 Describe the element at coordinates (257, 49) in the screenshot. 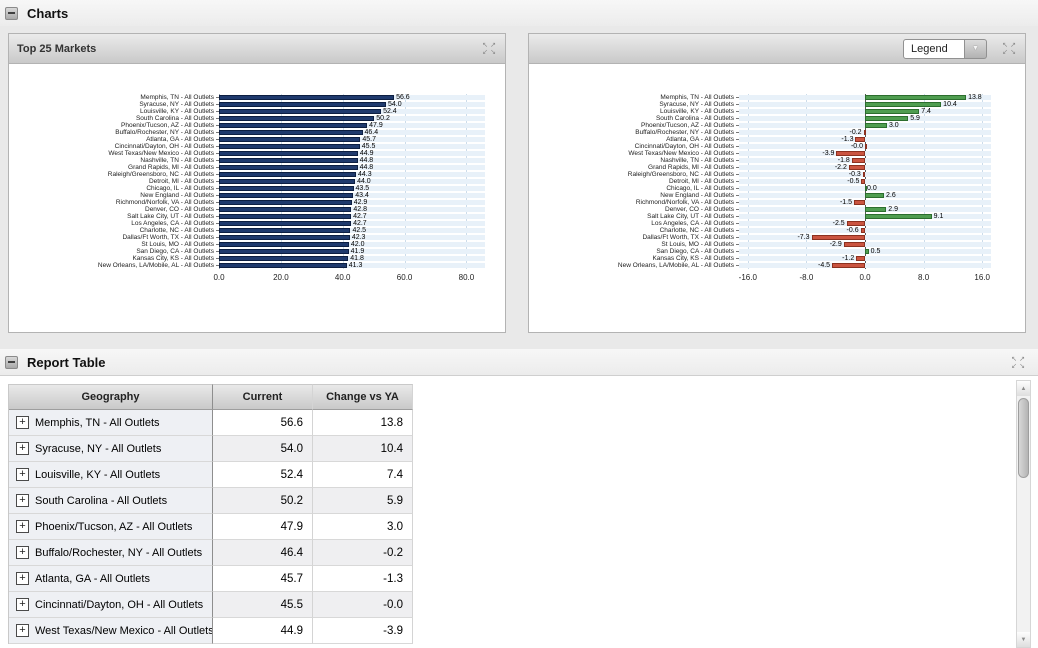

I see `top25-panel-titlebar: Top 25 Markets ↖ ↗ ↙ ↘` at that location.